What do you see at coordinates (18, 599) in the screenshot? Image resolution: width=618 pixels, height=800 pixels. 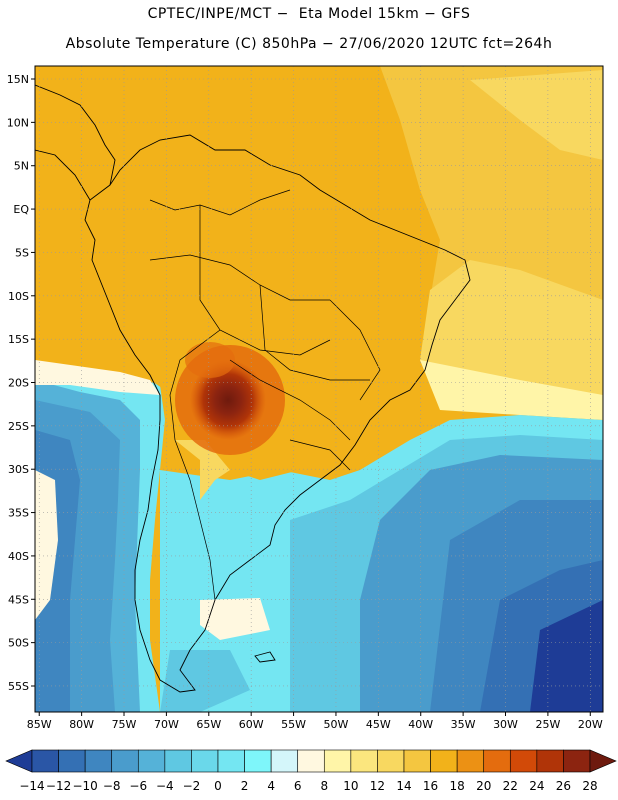 I see `lat-tick-label: 45S` at bounding box center [18, 599].